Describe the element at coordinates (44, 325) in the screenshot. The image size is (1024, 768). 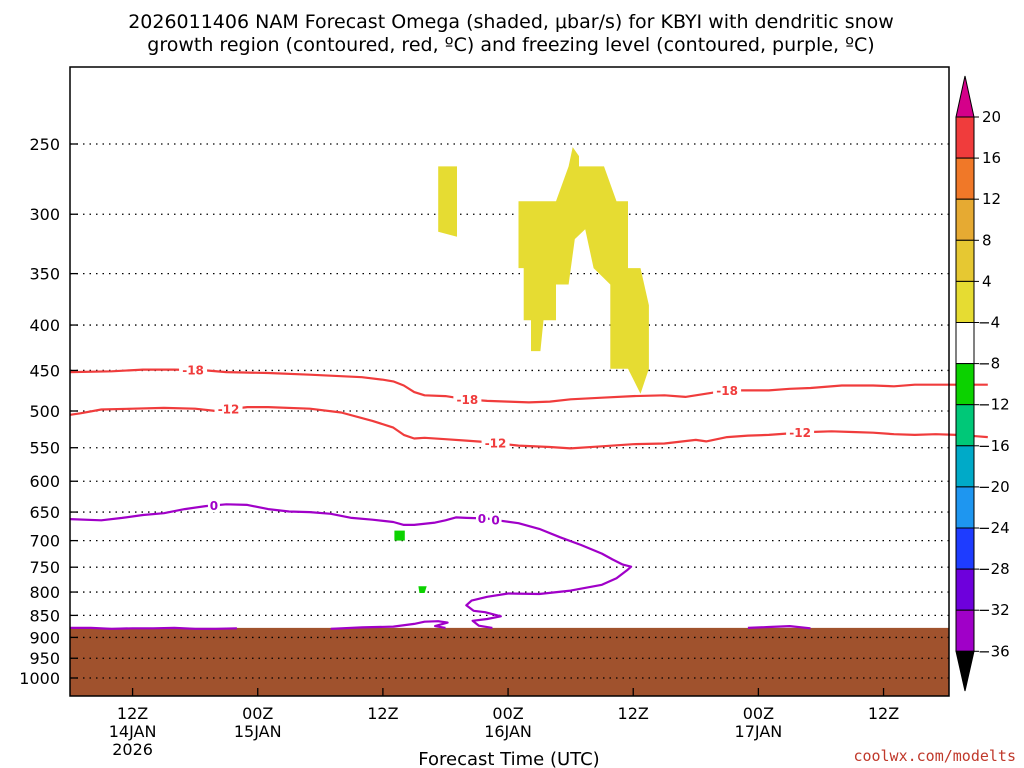
I see `y-tick-label-400: 400` at that location.